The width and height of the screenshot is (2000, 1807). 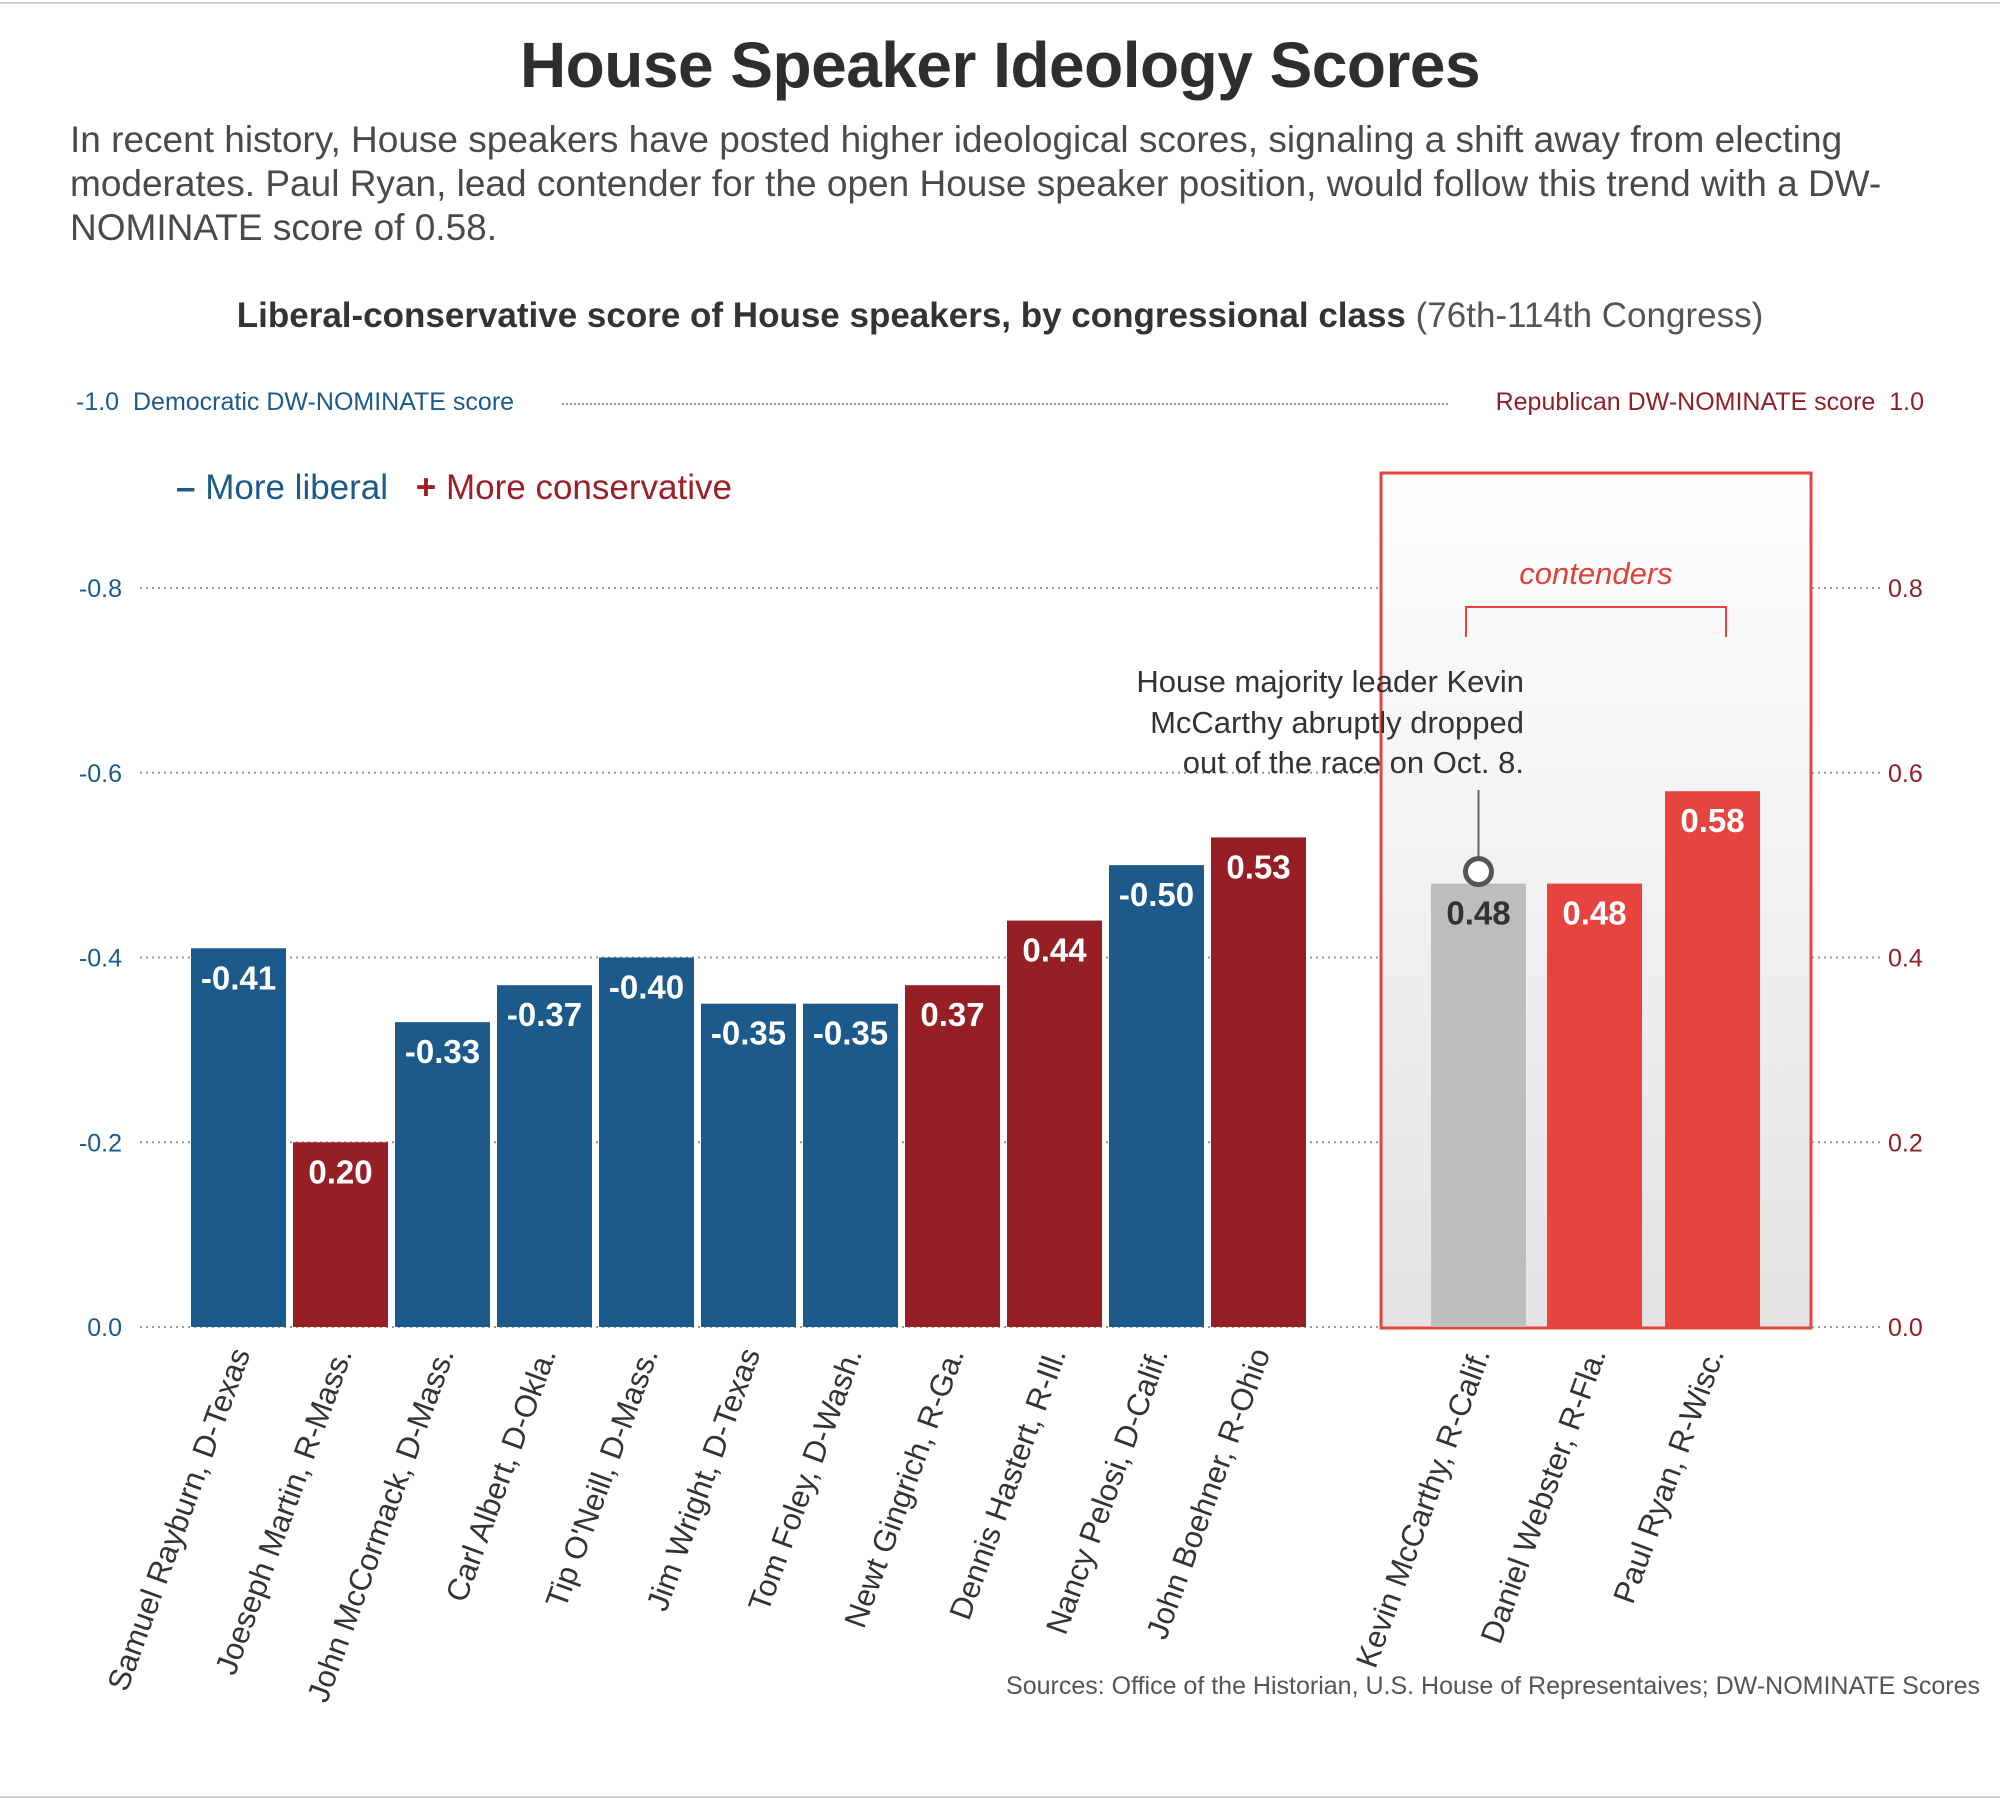 What do you see at coordinates (1905, 589) in the screenshot?
I see `ytick-right: 0.8` at bounding box center [1905, 589].